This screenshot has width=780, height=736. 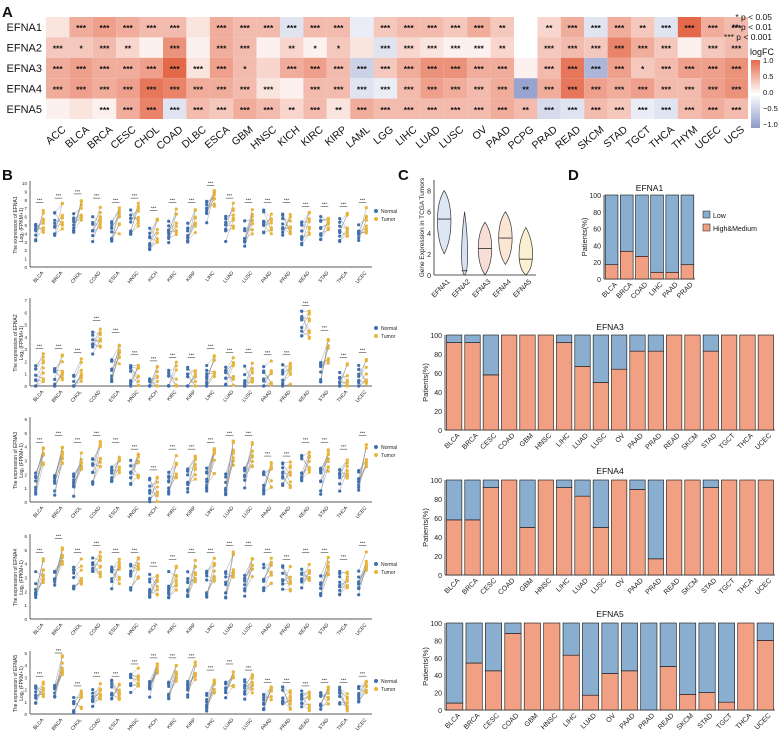 What do you see at coordinates (440, 576) in the screenshot?
I see `d-ytick: 0` at bounding box center [440, 576].